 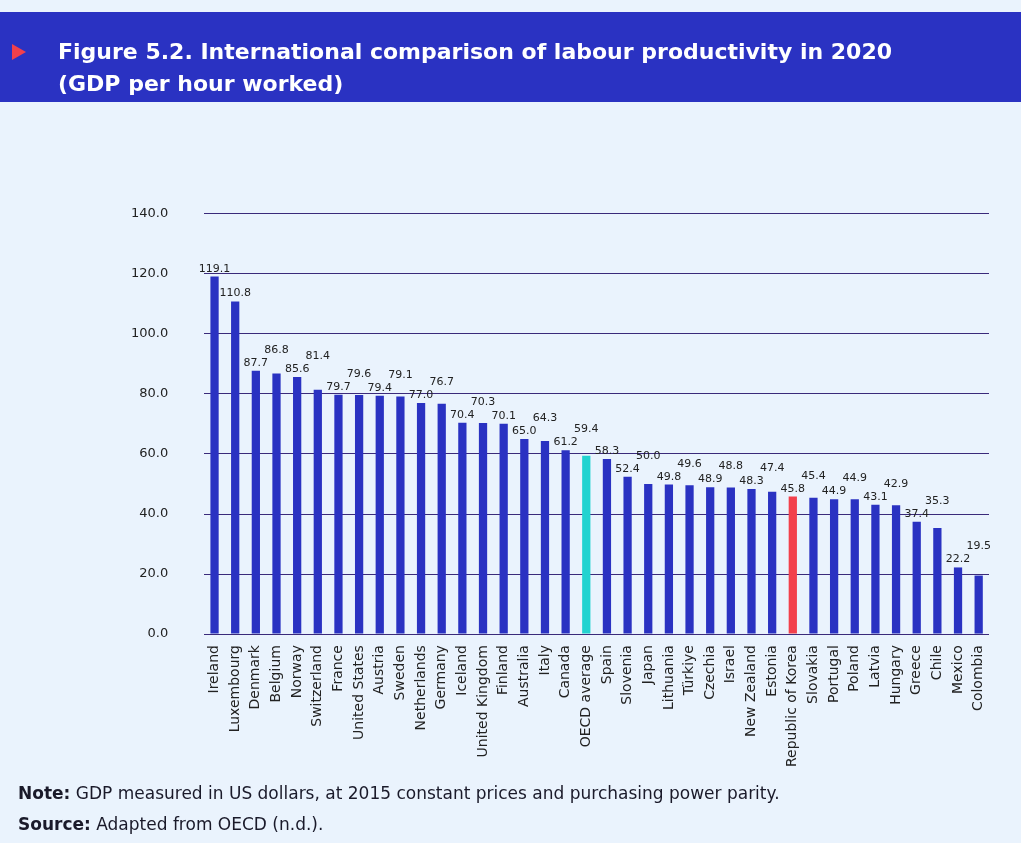 What do you see at coordinates (875, 496) in the screenshot?
I see `data-label: 43.1` at bounding box center [875, 496].